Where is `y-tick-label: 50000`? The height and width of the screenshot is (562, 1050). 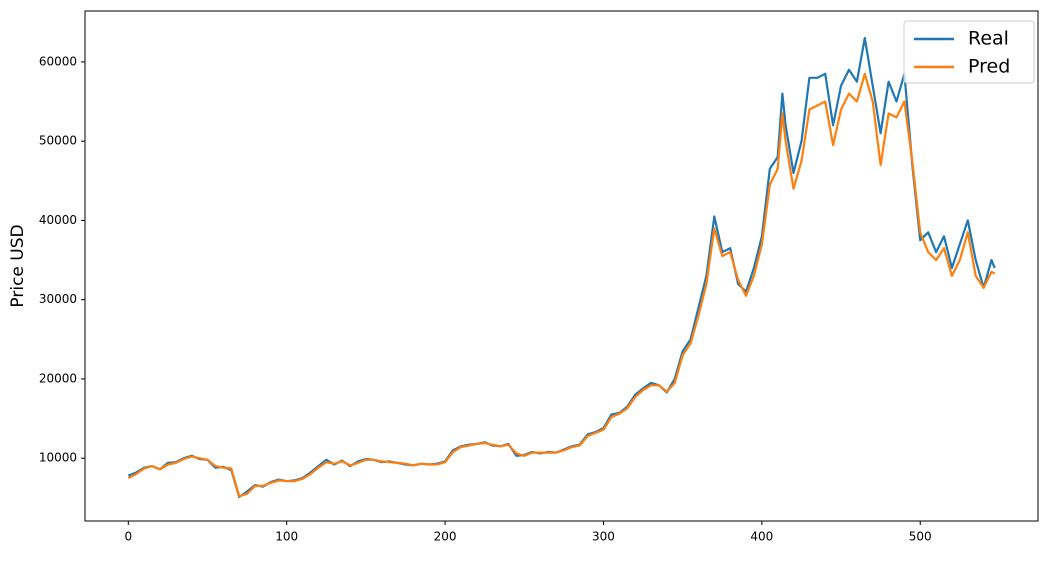 y-tick-label: 50000 is located at coordinates (58, 141).